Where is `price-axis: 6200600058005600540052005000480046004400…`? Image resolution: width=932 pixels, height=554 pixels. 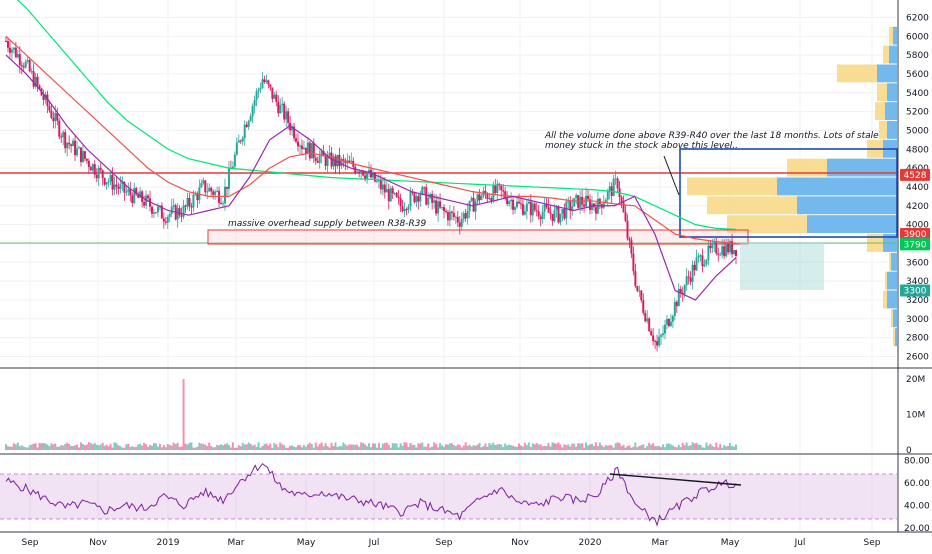 price-axis: 6200600058005600540052005000480046004400… is located at coordinates (917, 187).